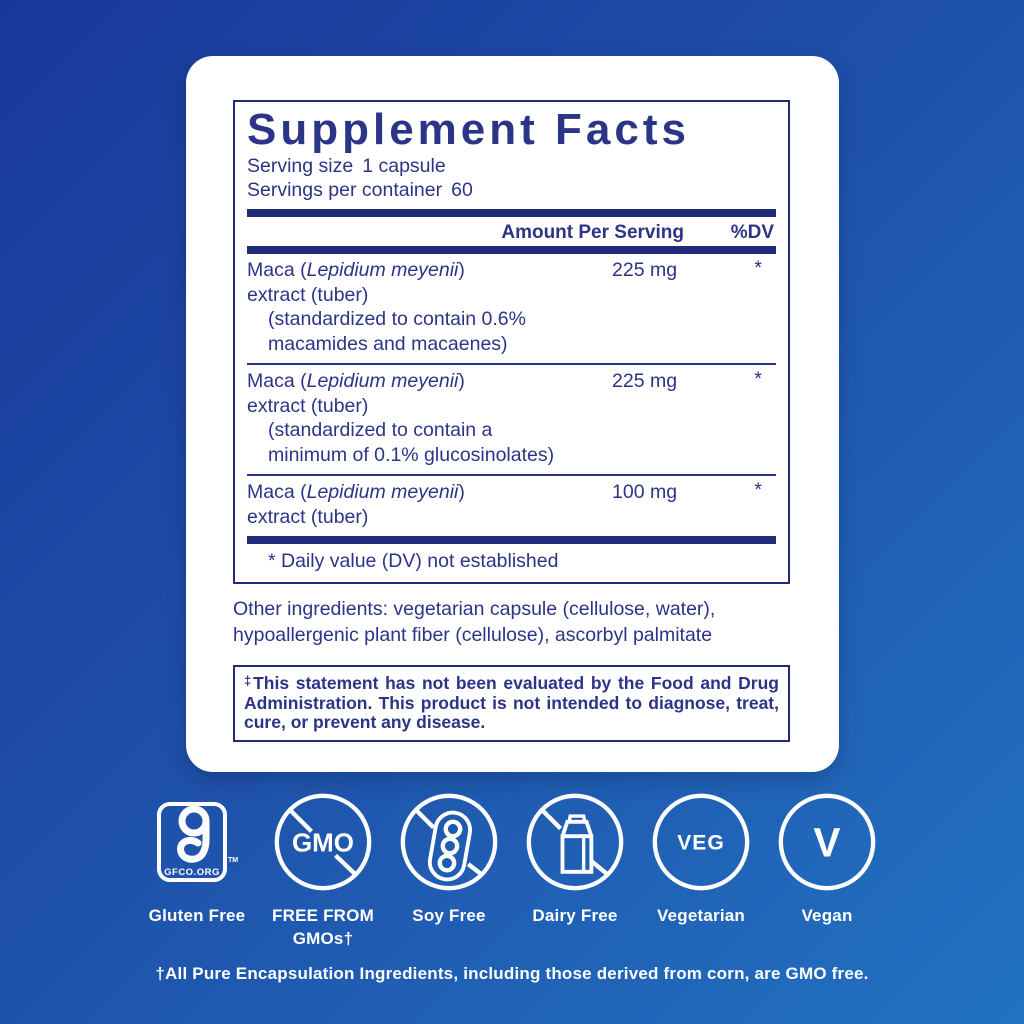 This screenshot has height=1024, width=1024. What do you see at coordinates (300, 166) in the screenshot?
I see `serving-size-label: Serving size` at bounding box center [300, 166].